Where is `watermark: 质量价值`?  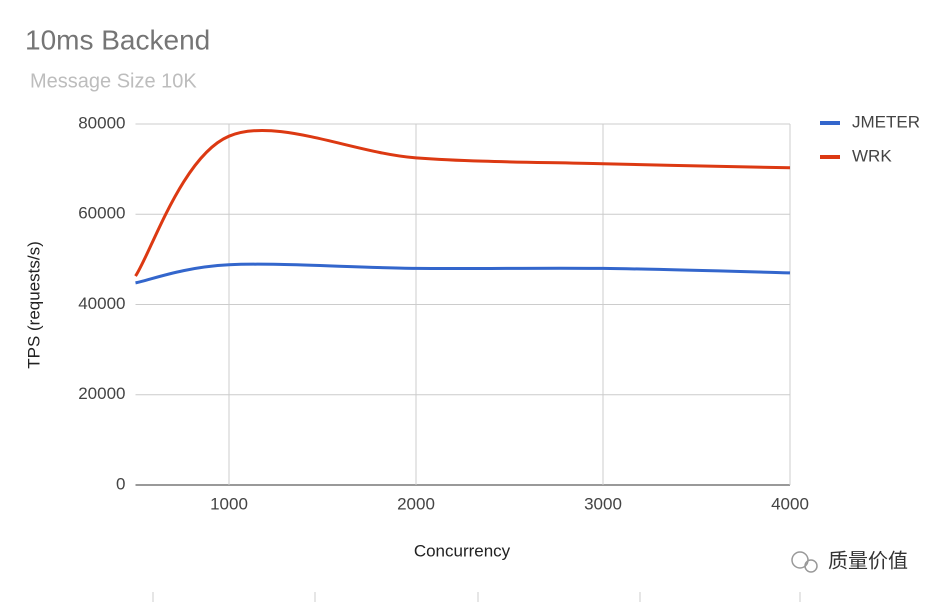
watermark: 质量价值 is located at coordinates (849, 561).